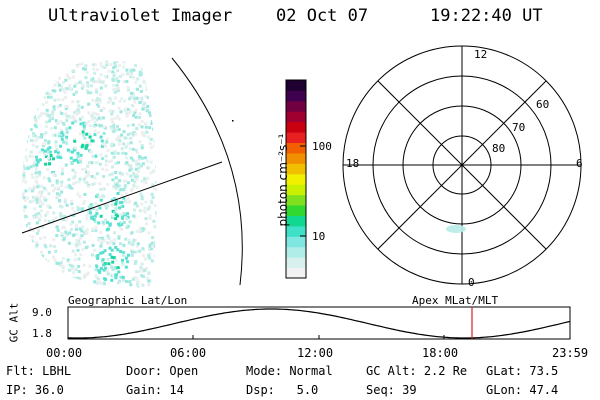 The image size is (600, 400). I want to click on orbit-left-title: Geographic Lat/Lon, so click(128, 300).